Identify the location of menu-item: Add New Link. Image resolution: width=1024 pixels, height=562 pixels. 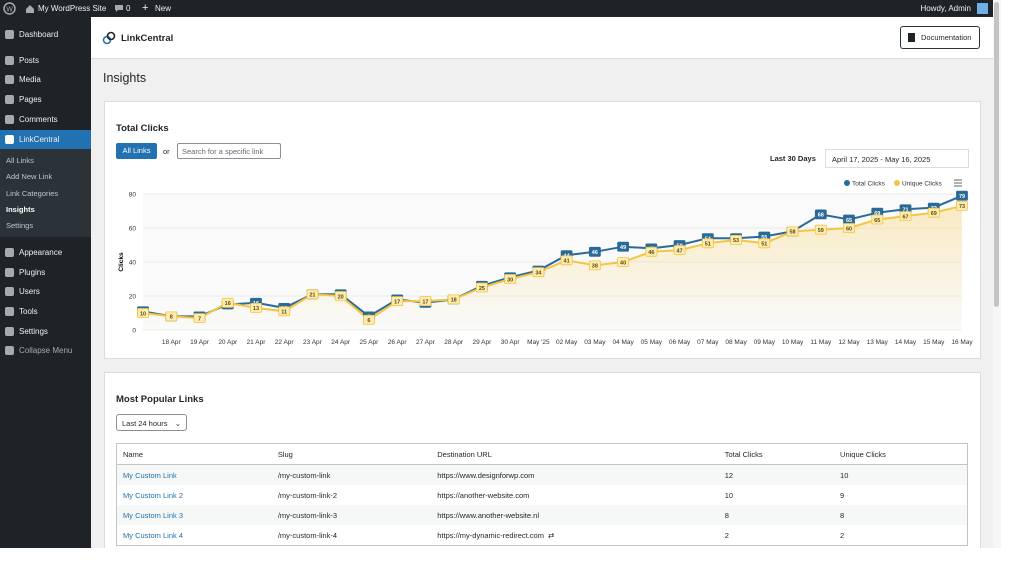
(45, 176).